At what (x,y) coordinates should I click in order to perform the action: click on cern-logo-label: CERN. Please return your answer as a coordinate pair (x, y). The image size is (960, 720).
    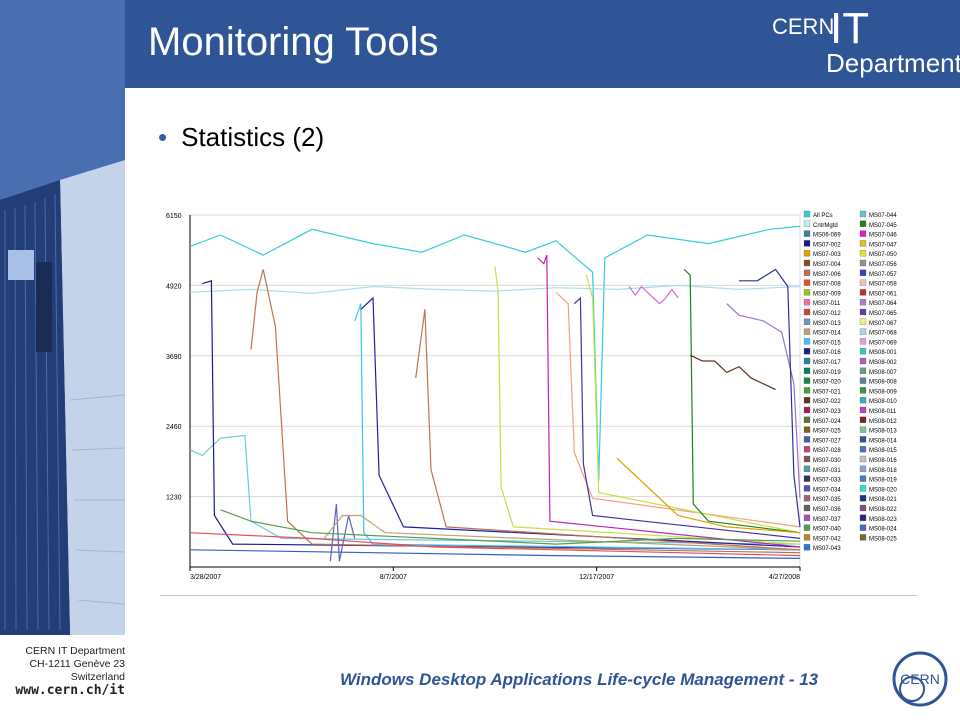
    Looking at the image, I should click on (920, 679).